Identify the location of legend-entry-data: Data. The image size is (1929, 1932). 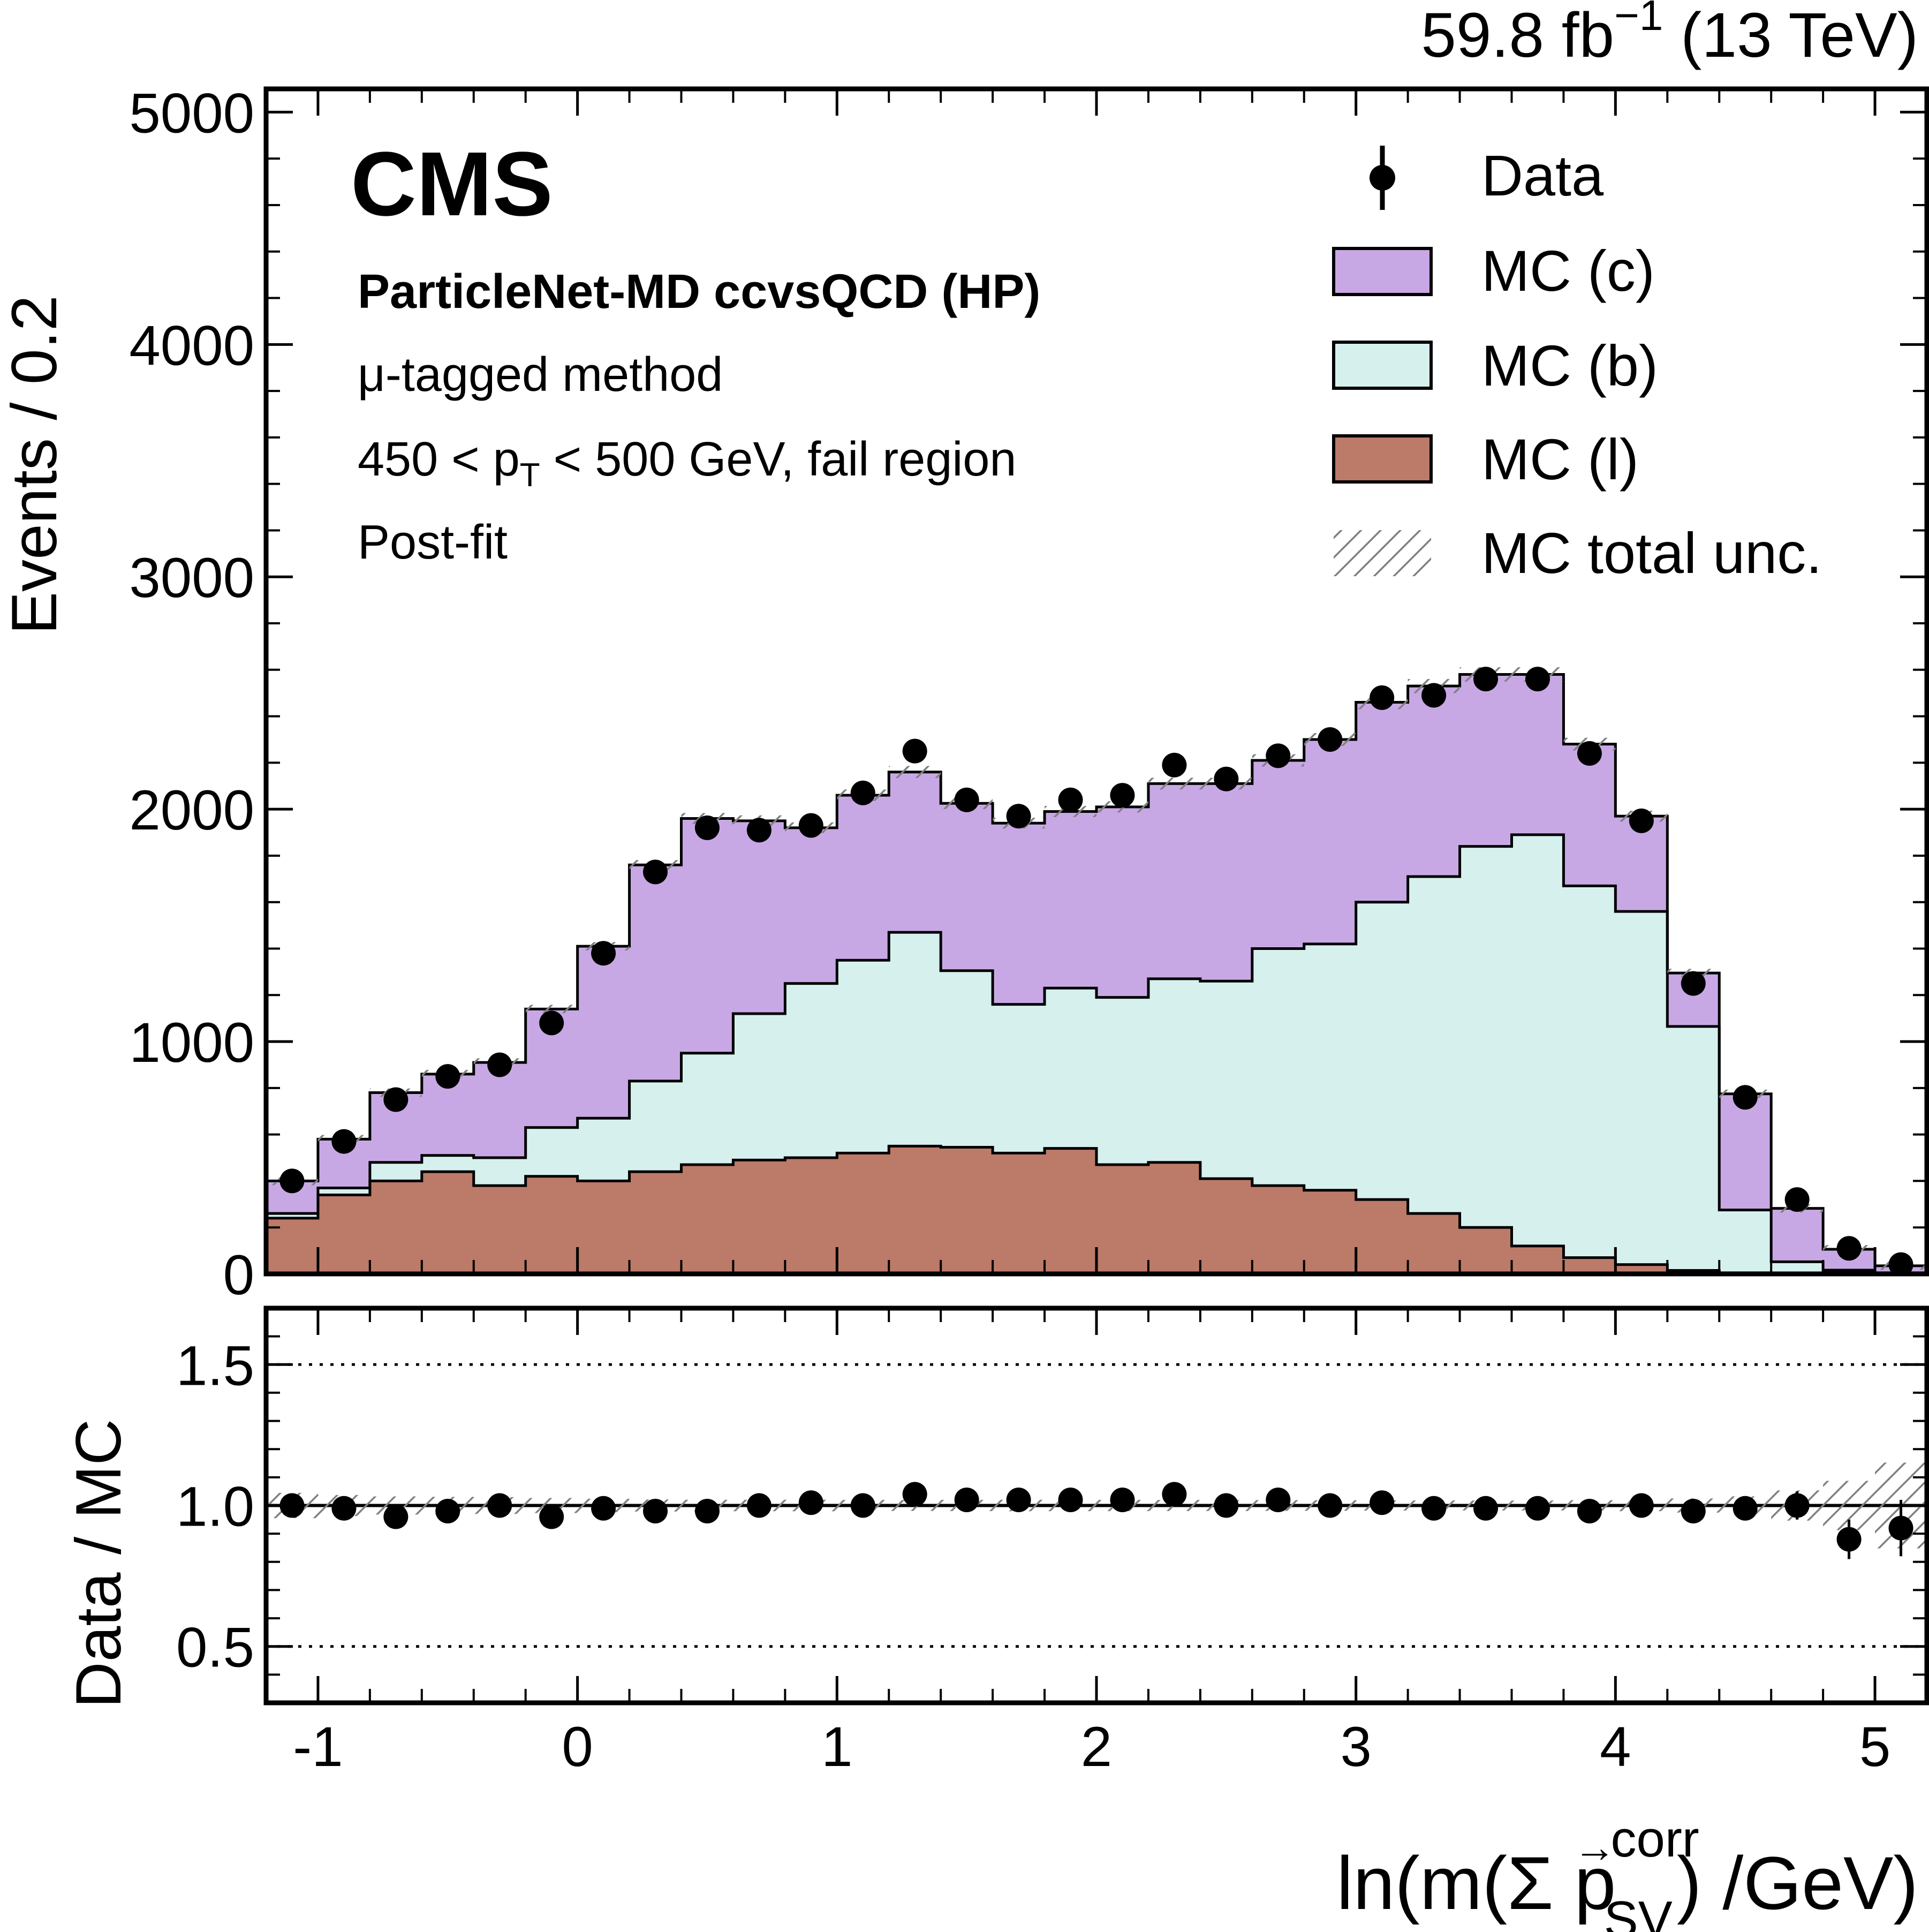
(1487, 177).